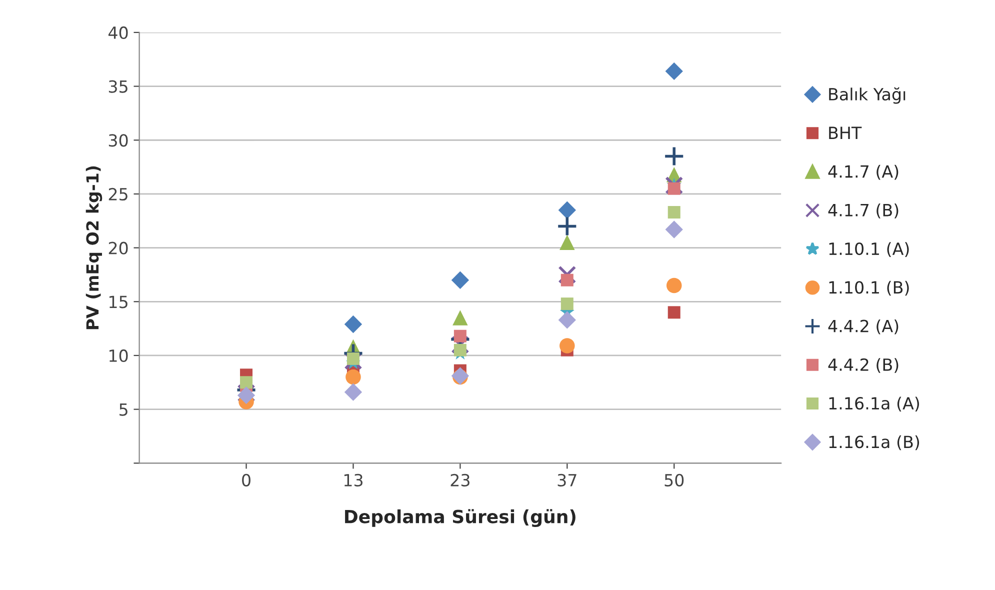 This screenshot has width=995, height=590. What do you see at coordinates (874, 442) in the screenshot?
I see `legend-label: 1.16.1a (B)` at bounding box center [874, 442].